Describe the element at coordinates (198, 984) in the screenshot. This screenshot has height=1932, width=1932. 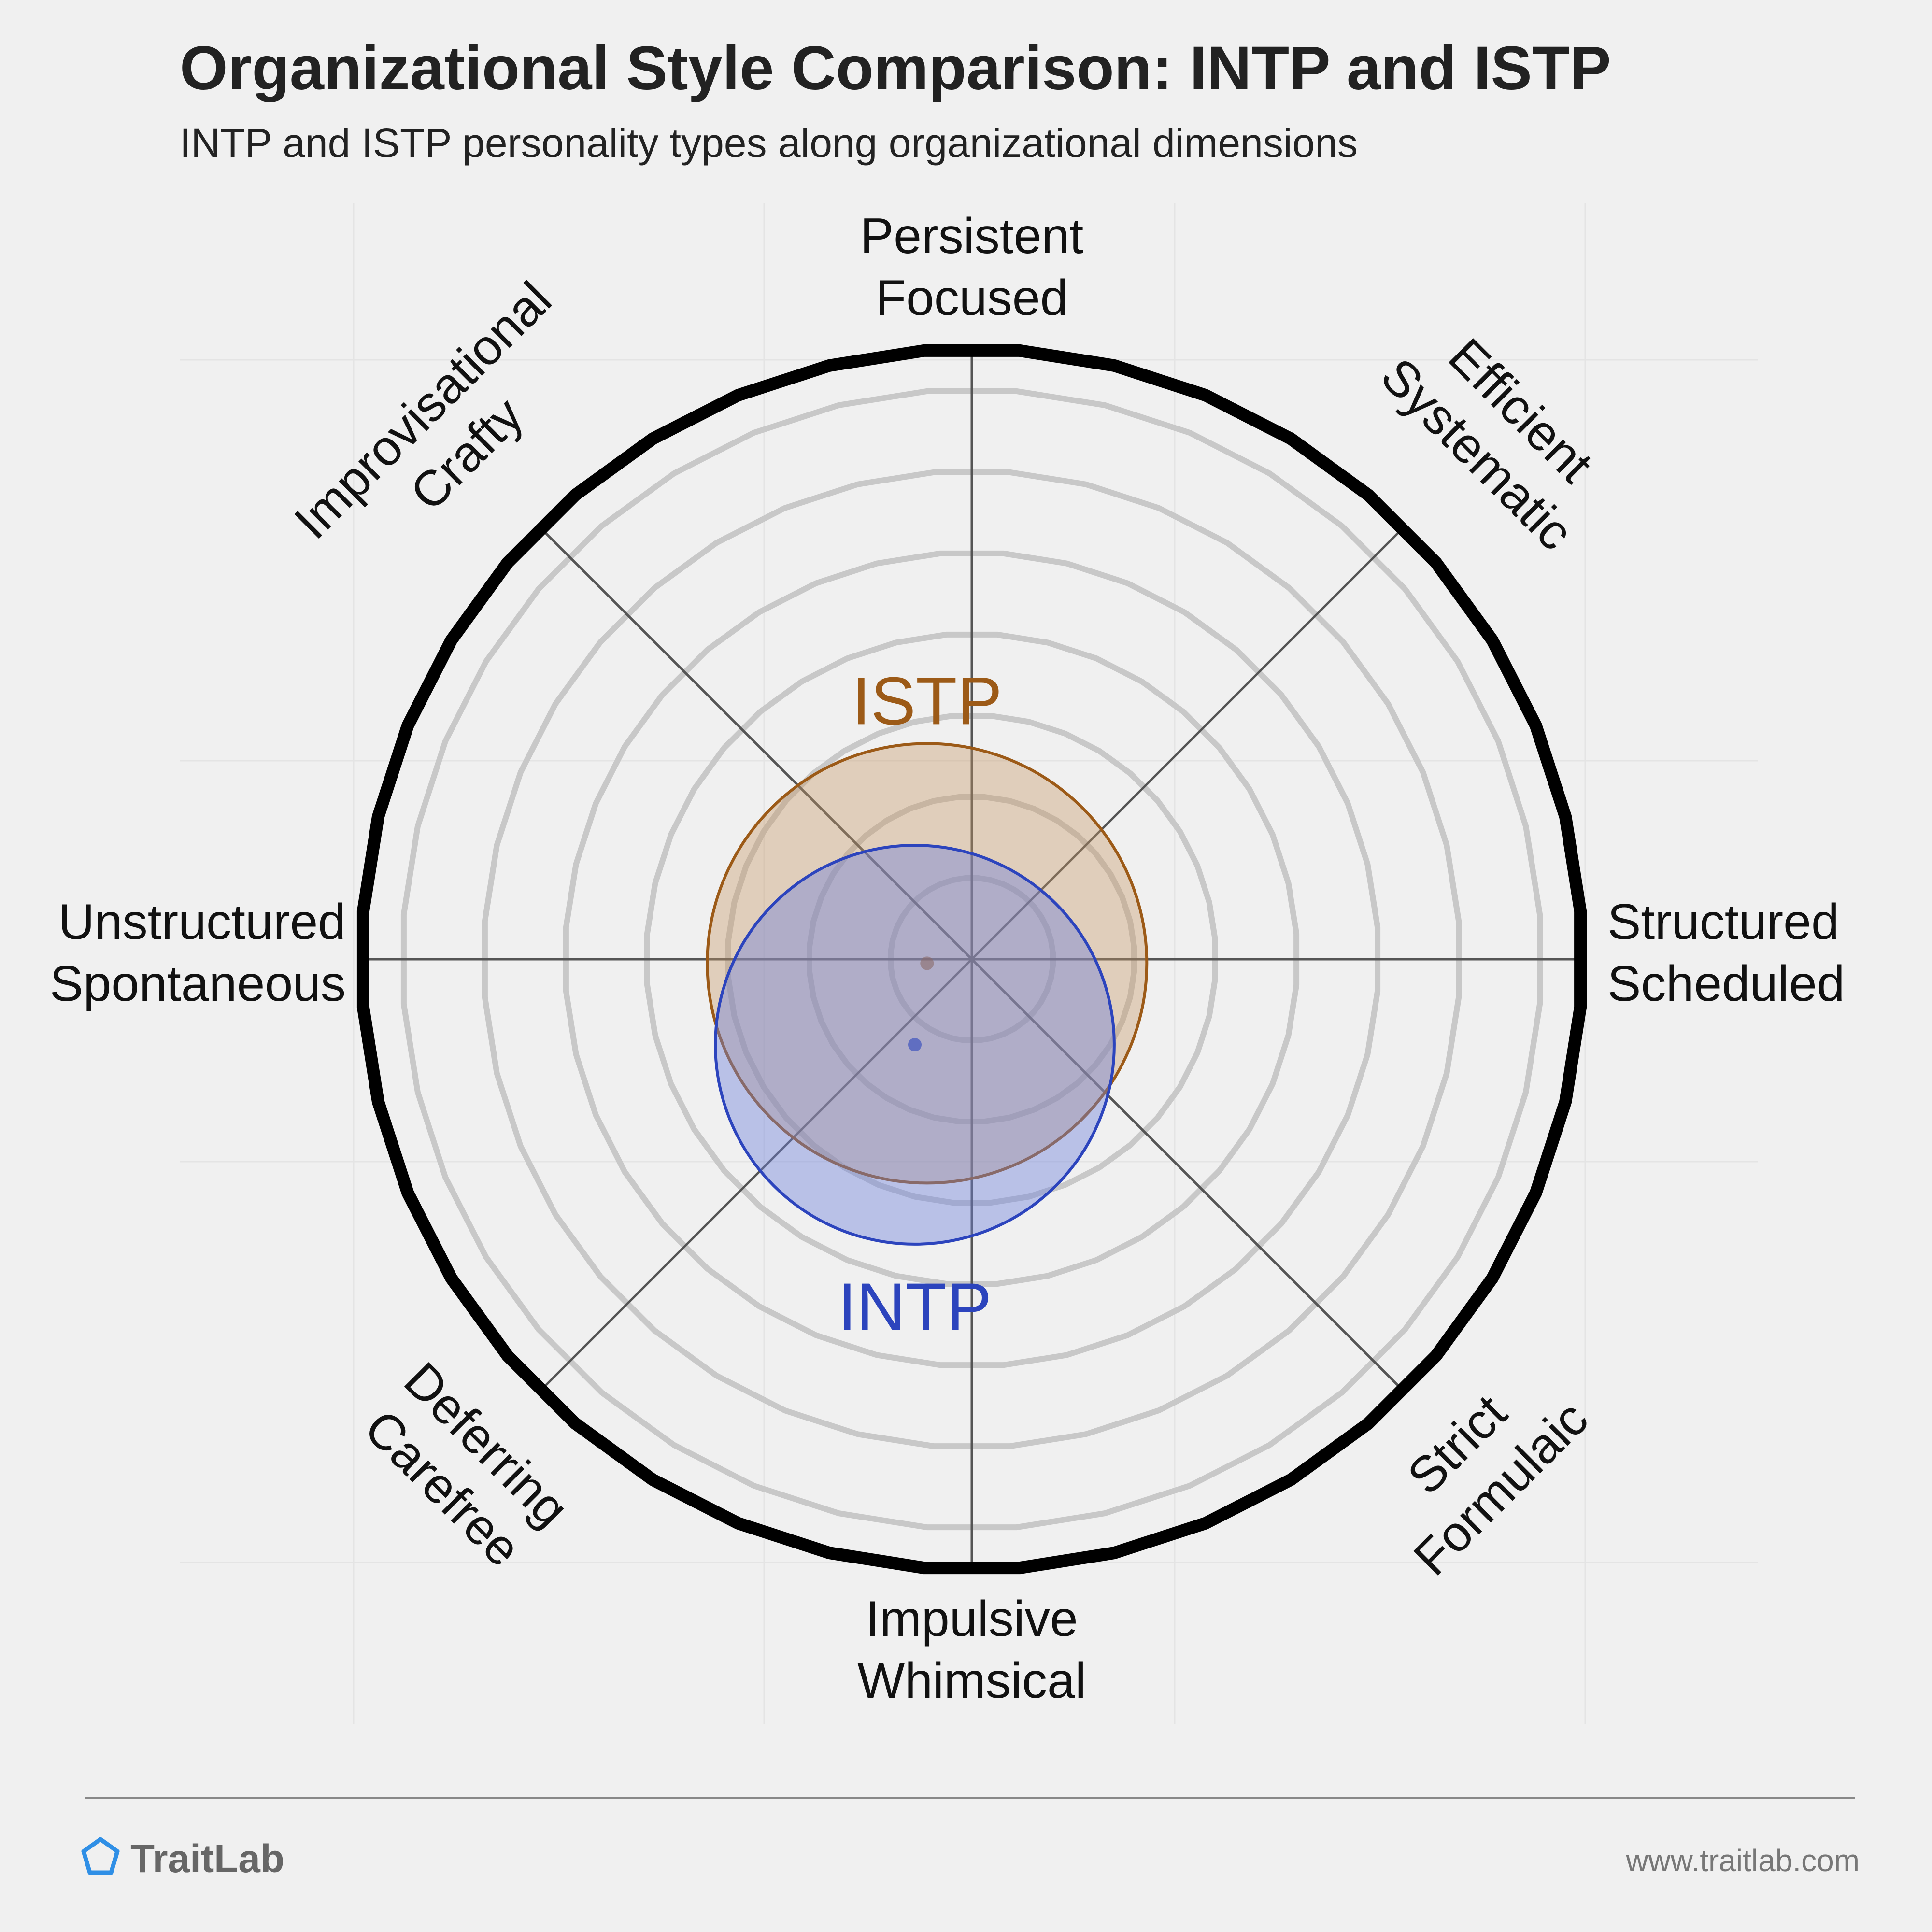
I see `axis-label: Spontaneous` at that location.